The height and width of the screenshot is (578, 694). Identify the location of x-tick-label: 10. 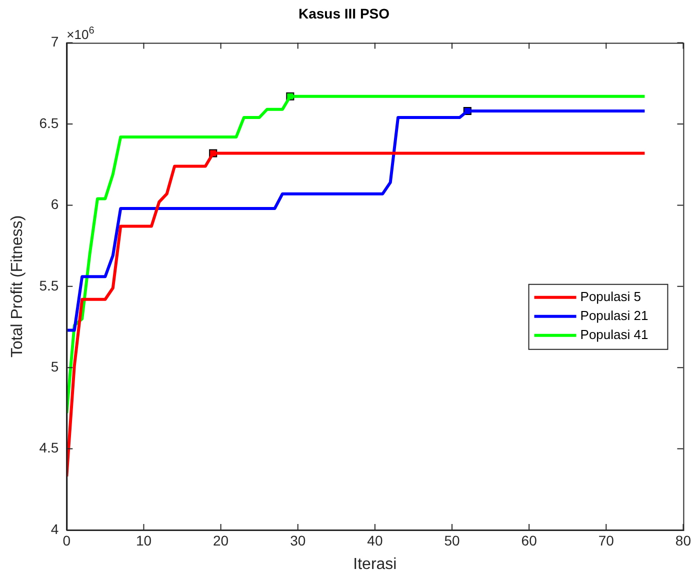
(144, 540).